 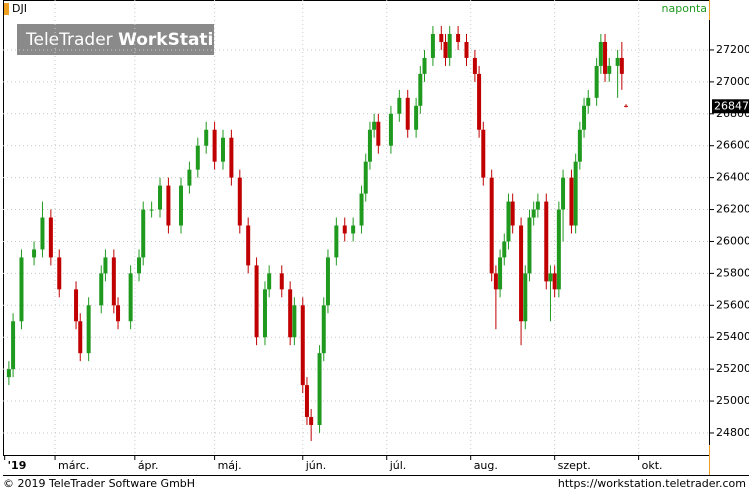 What do you see at coordinates (732, 432) in the screenshot?
I see `y-tick-label: 24800` at bounding box center [732, 432].